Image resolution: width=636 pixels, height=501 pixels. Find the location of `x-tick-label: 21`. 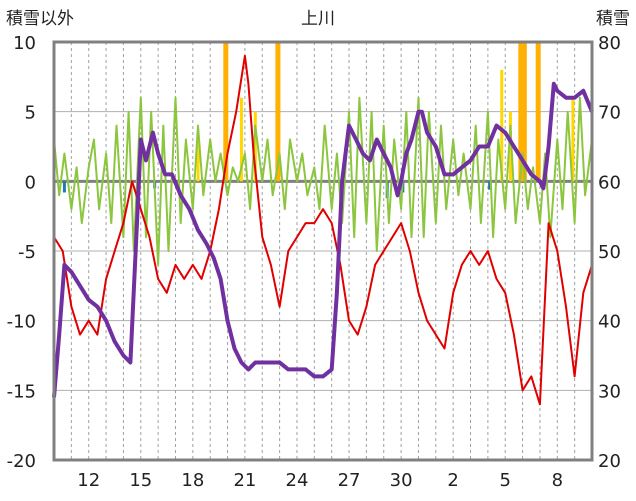

x-tick-label: 21 is located at coordinates (244, 480).